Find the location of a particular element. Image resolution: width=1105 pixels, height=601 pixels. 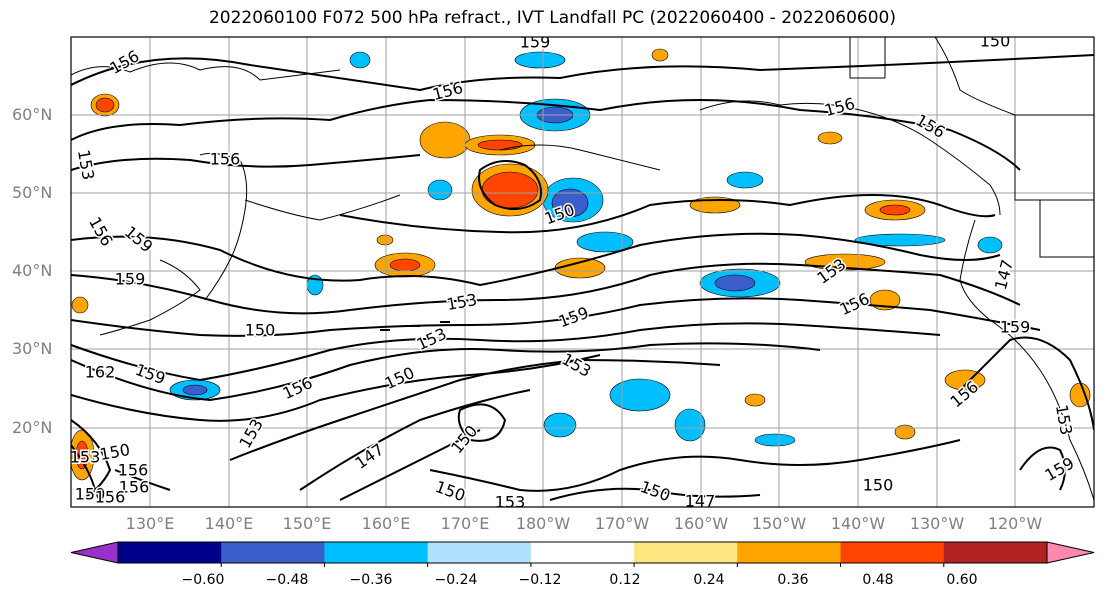

lat-label: 60°N is located at coordinates (32, 114).